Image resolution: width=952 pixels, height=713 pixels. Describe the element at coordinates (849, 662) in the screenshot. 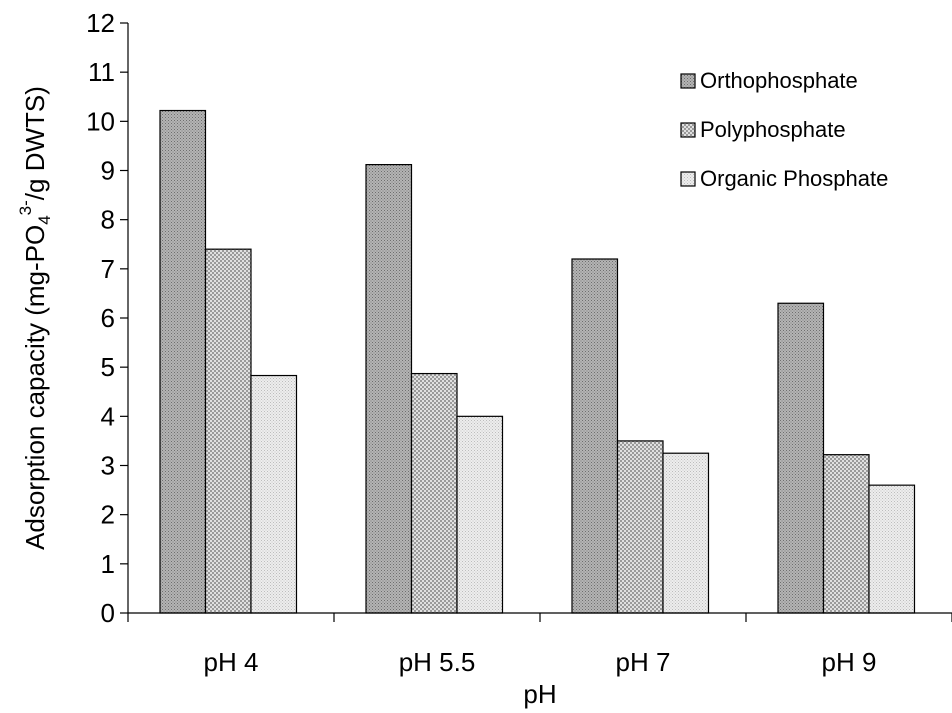

I see `x-tick-label: pH 9` at that location.